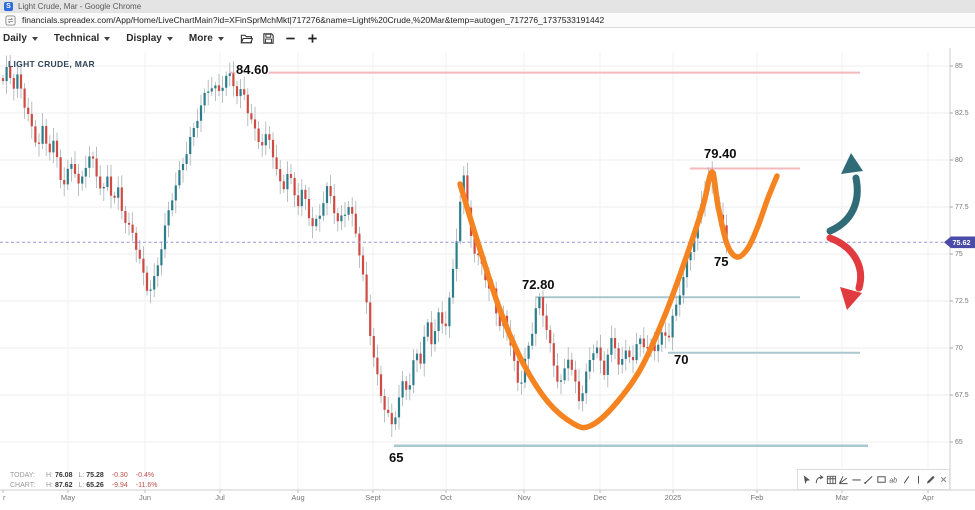 This screenshot has height=510, width=975. I want to click on price-axis-label: 85, so click(959, 66).